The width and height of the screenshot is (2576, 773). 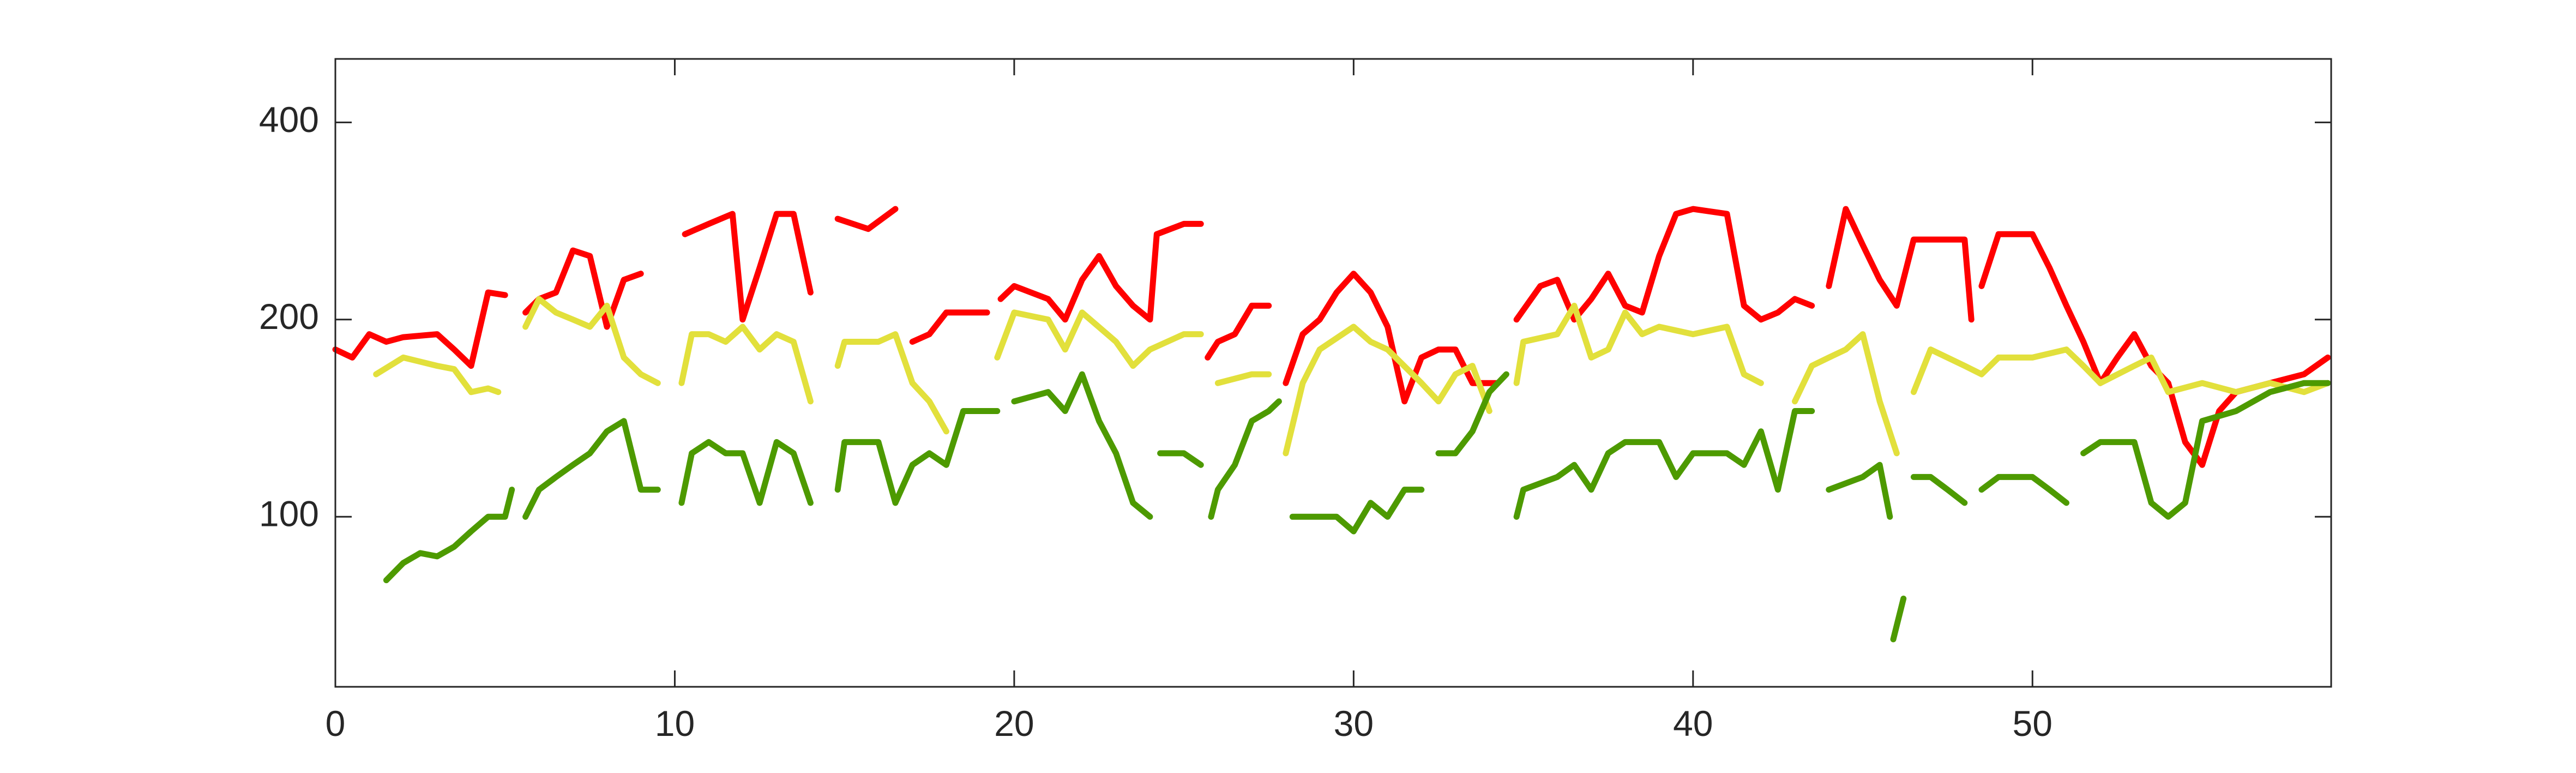 I want to click on x-tick-label: 20, so click(x=1014, y=723).